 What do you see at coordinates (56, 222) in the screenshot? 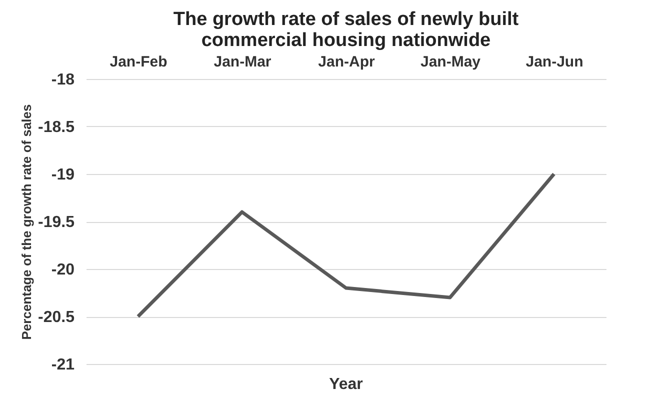
I see `y-tick-label: -19.5` at bounding box center [56, 222].